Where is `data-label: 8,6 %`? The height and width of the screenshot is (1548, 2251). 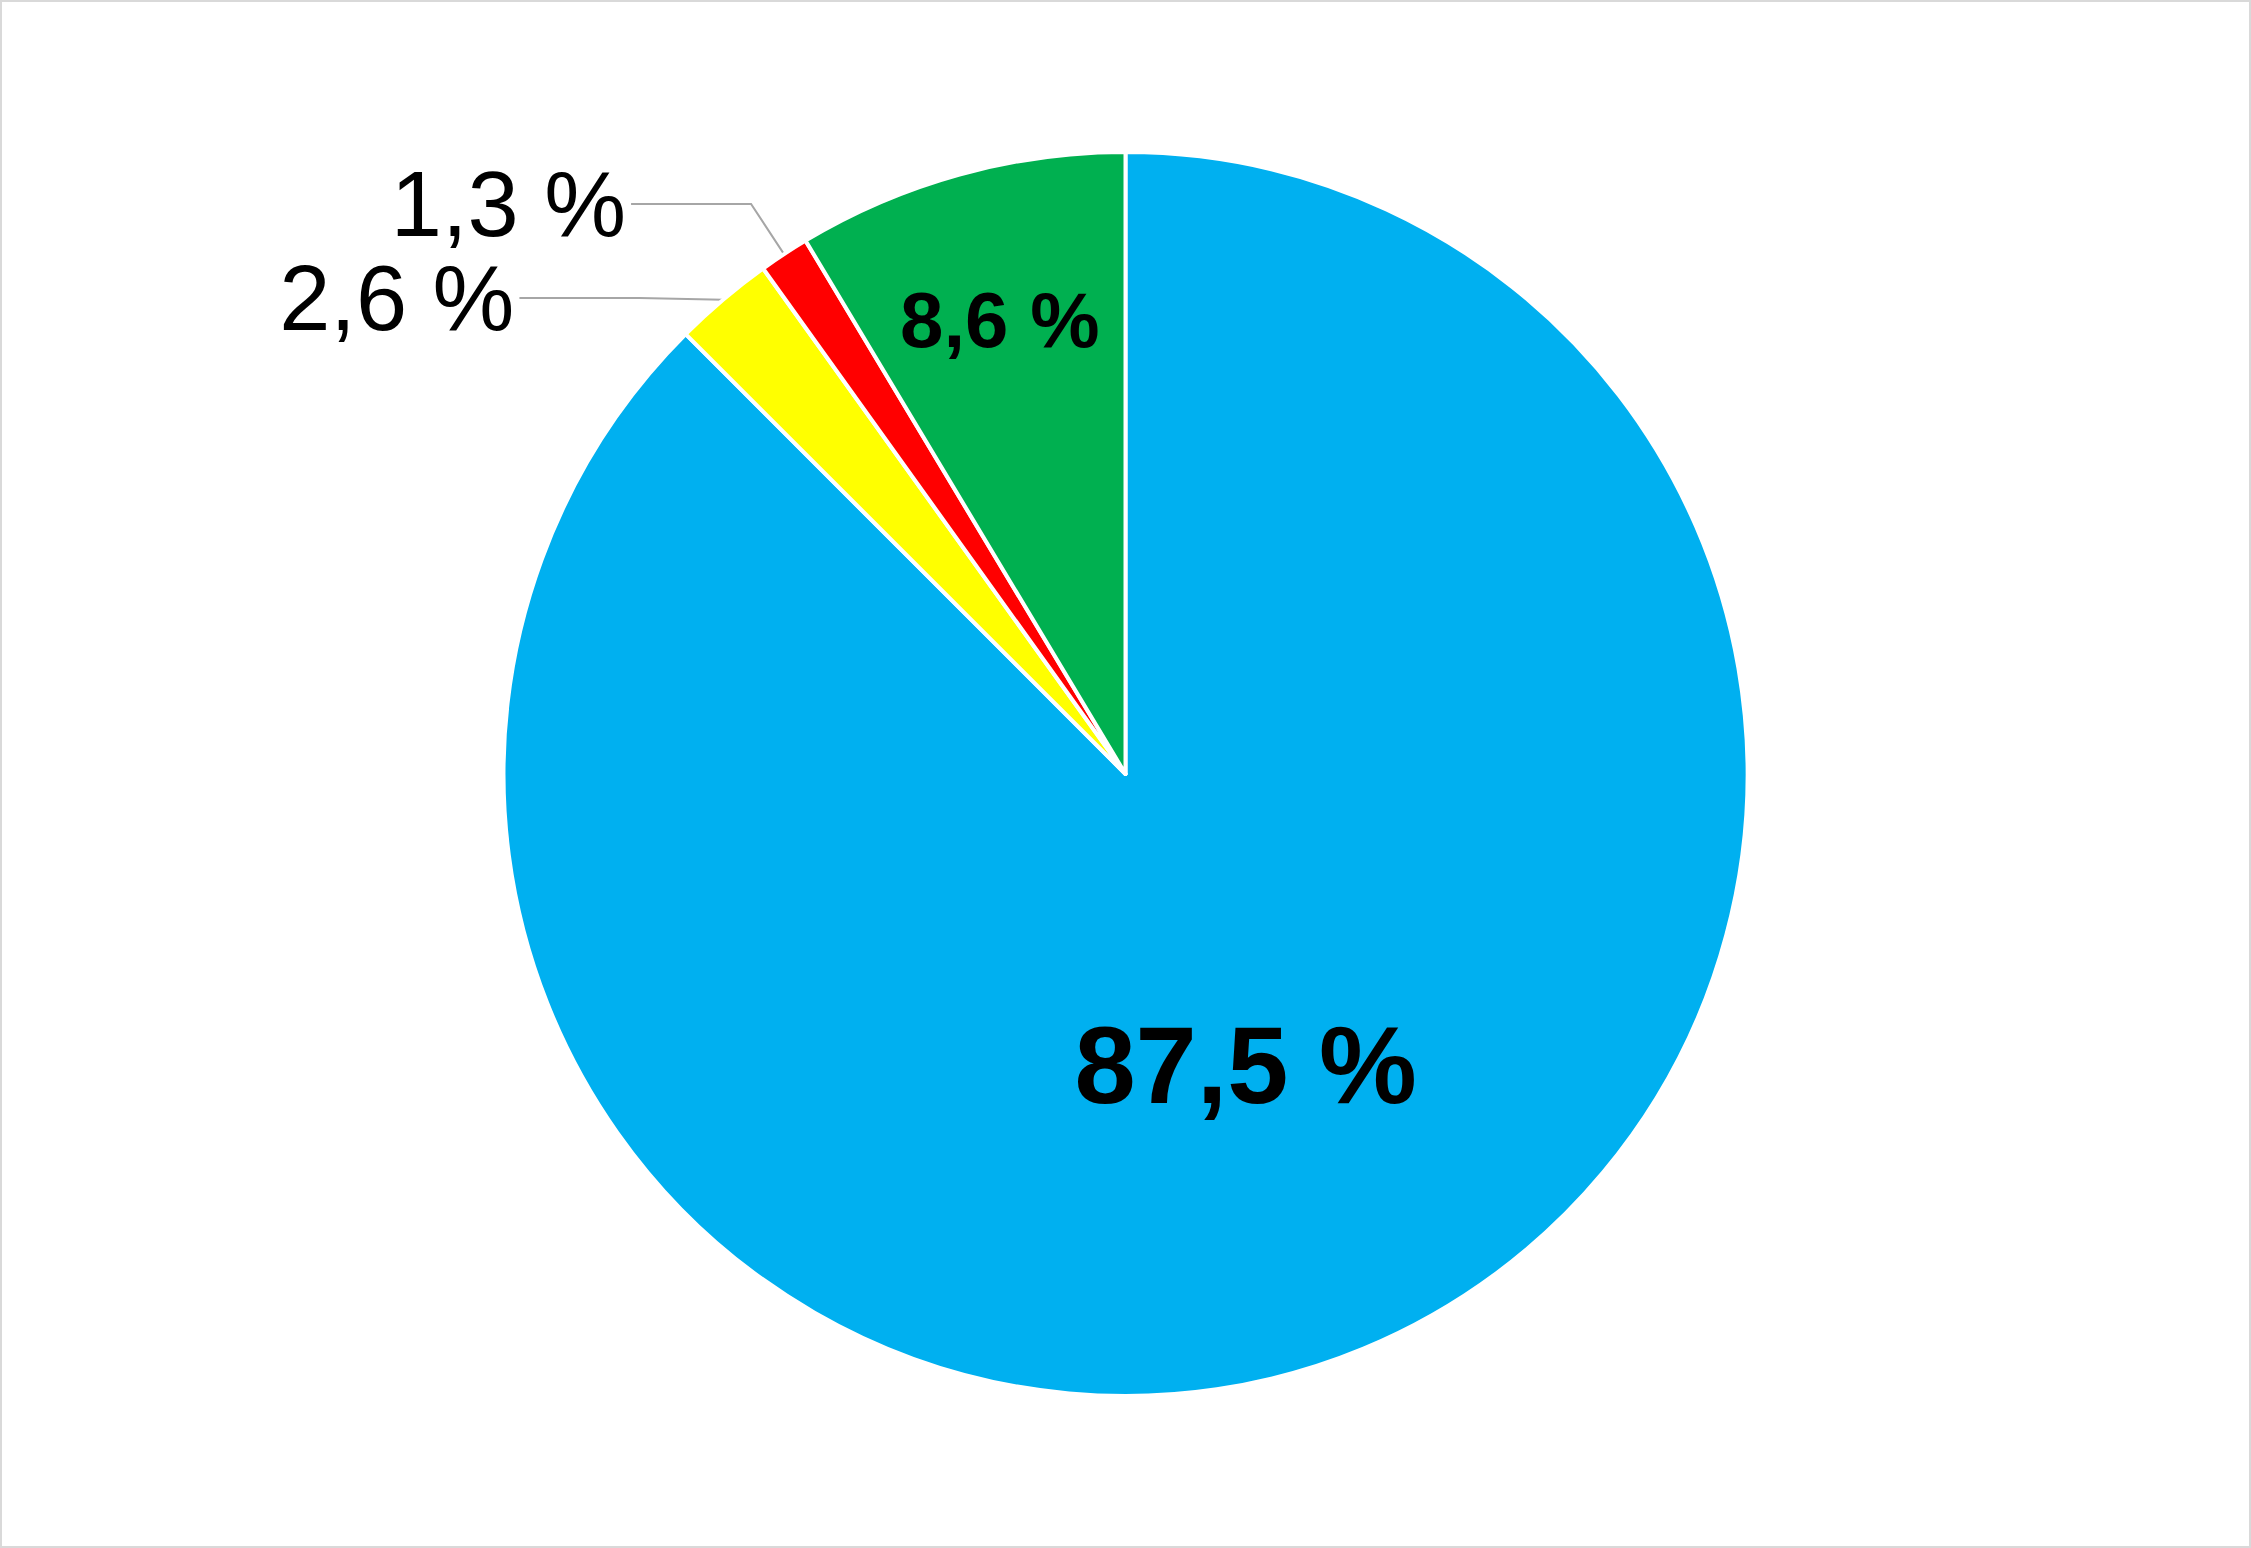 data-label: 8,6 % is located at coordinates (1000, 320).